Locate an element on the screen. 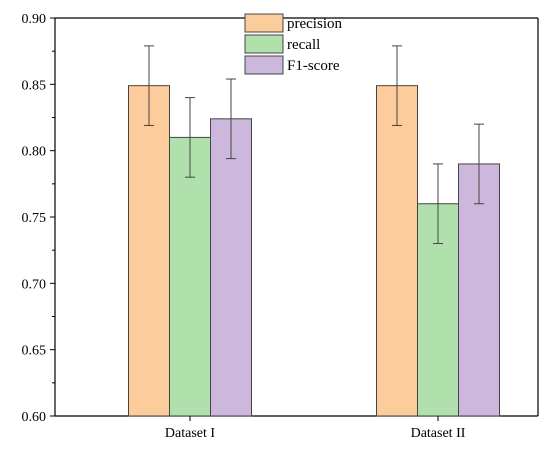 This screenshot has height=449, width=550. legend-label: precision is located at coordinates (314, 24).